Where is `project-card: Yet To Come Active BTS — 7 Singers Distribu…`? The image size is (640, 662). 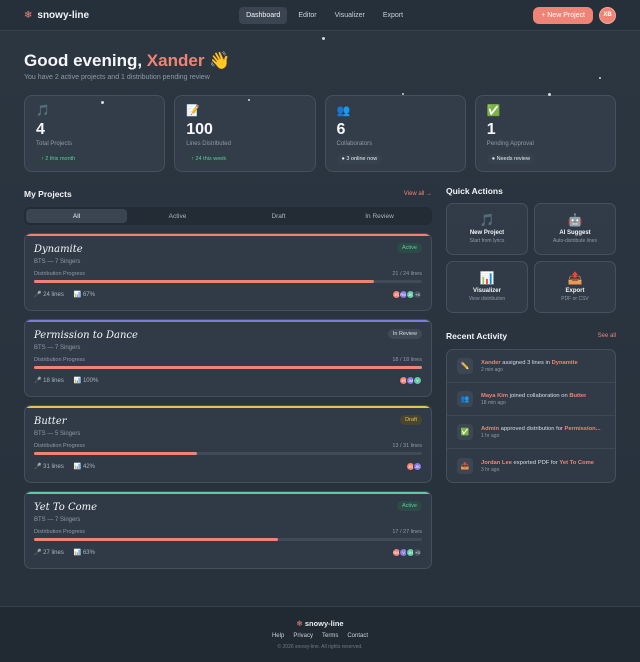
project-card: Yet To Come Active BTS — 7 Singers Distribu… is located at coordinates (228, 530).